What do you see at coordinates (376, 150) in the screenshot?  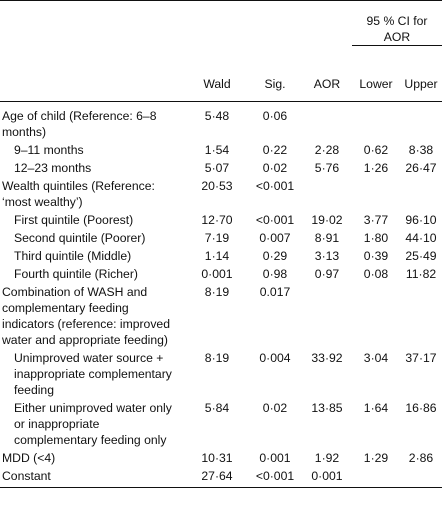 I see `cell-lower: 0·62` at bounding box center [376, 150].